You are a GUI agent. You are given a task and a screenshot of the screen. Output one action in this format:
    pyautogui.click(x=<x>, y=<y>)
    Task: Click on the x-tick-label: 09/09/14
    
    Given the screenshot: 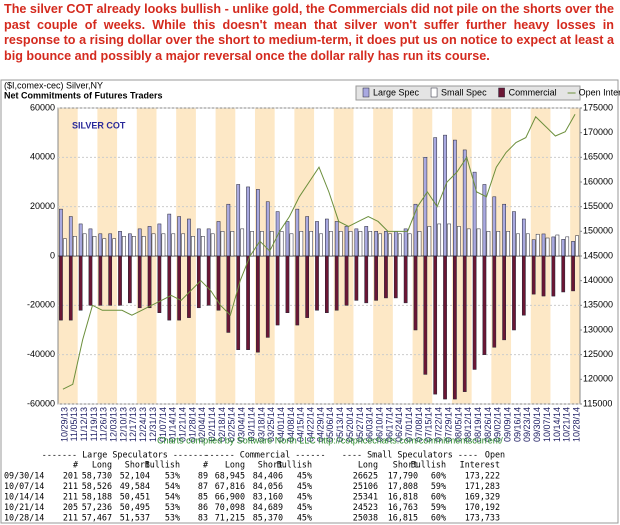 What is the action you would take?
    pyautogui.click(x=508, y=424)
    